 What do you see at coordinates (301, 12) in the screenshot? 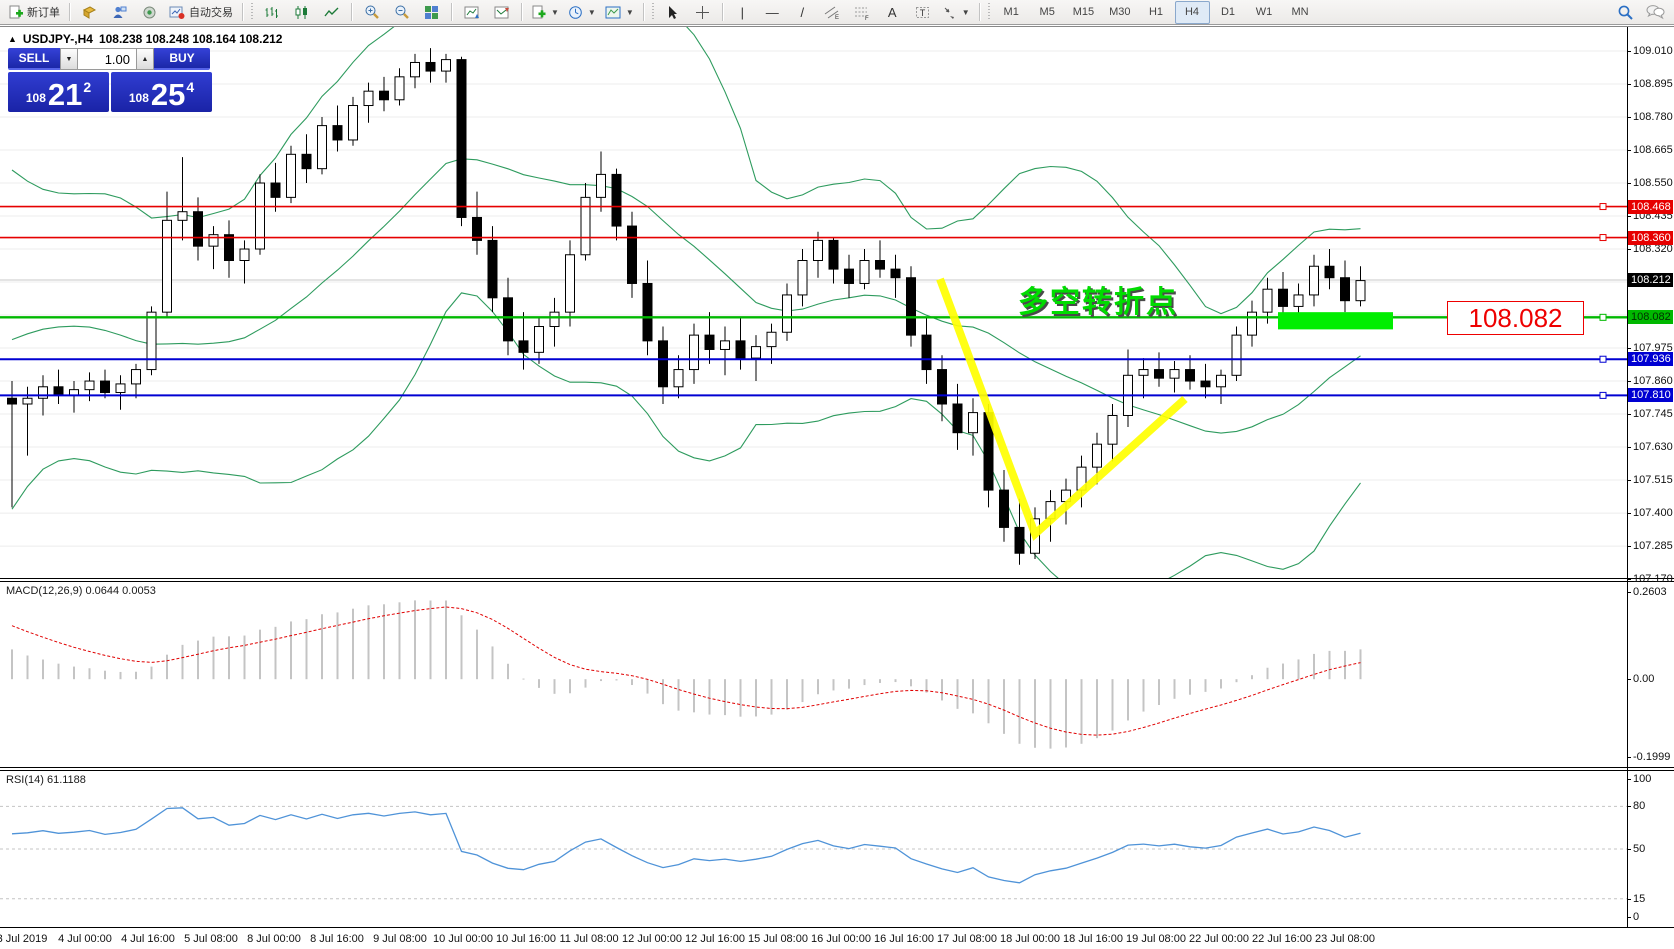
I see `candlestick-chart-button` at bounding box center [301, 12].